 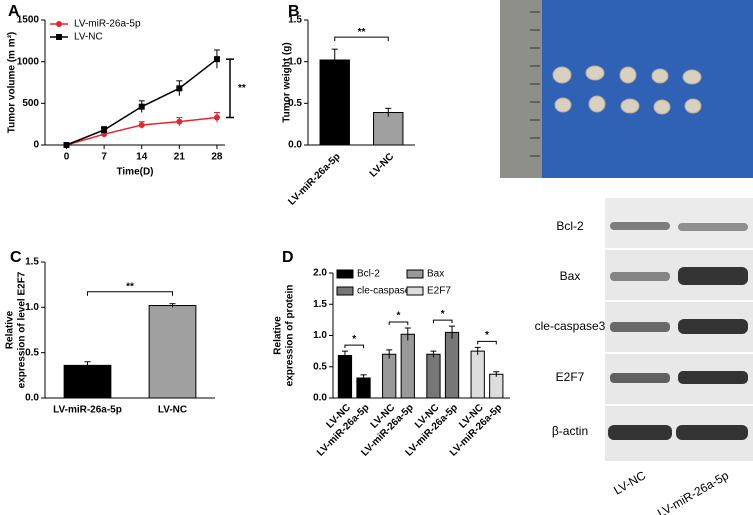 I want to click on x-axis-label: Time(D), so click(x=134, y=172).